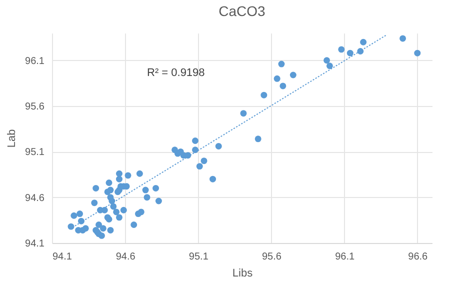 The width and height of the screenshot is (450, 287). What do you see at coordinates (176, 73) in the screenshot?
I see `annotation: R² = 0.9198` at bounding box center [176, 73].